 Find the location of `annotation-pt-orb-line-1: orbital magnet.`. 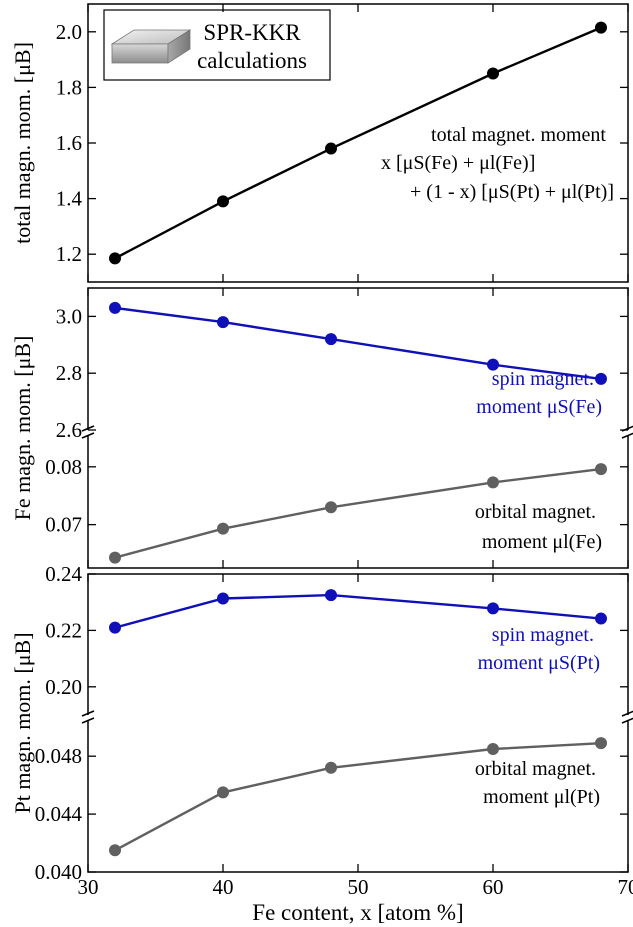

annotation-pt-orb-line-1: orbital magnet. is located at coordinates (535, 769).